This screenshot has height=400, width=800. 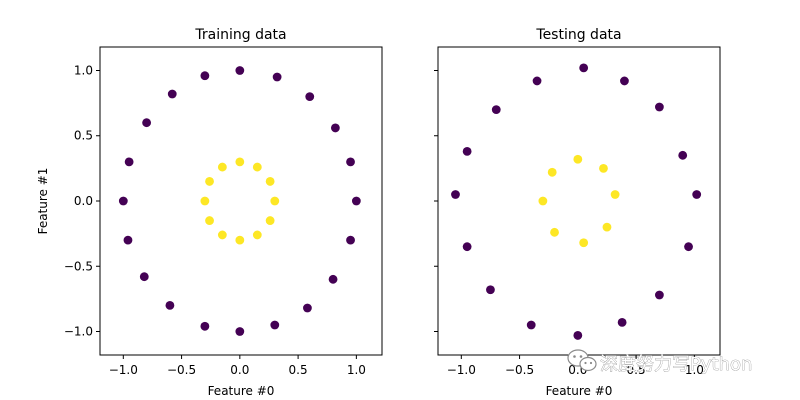 I want to click on y-ticks-testing, so click(x=436, y=201).